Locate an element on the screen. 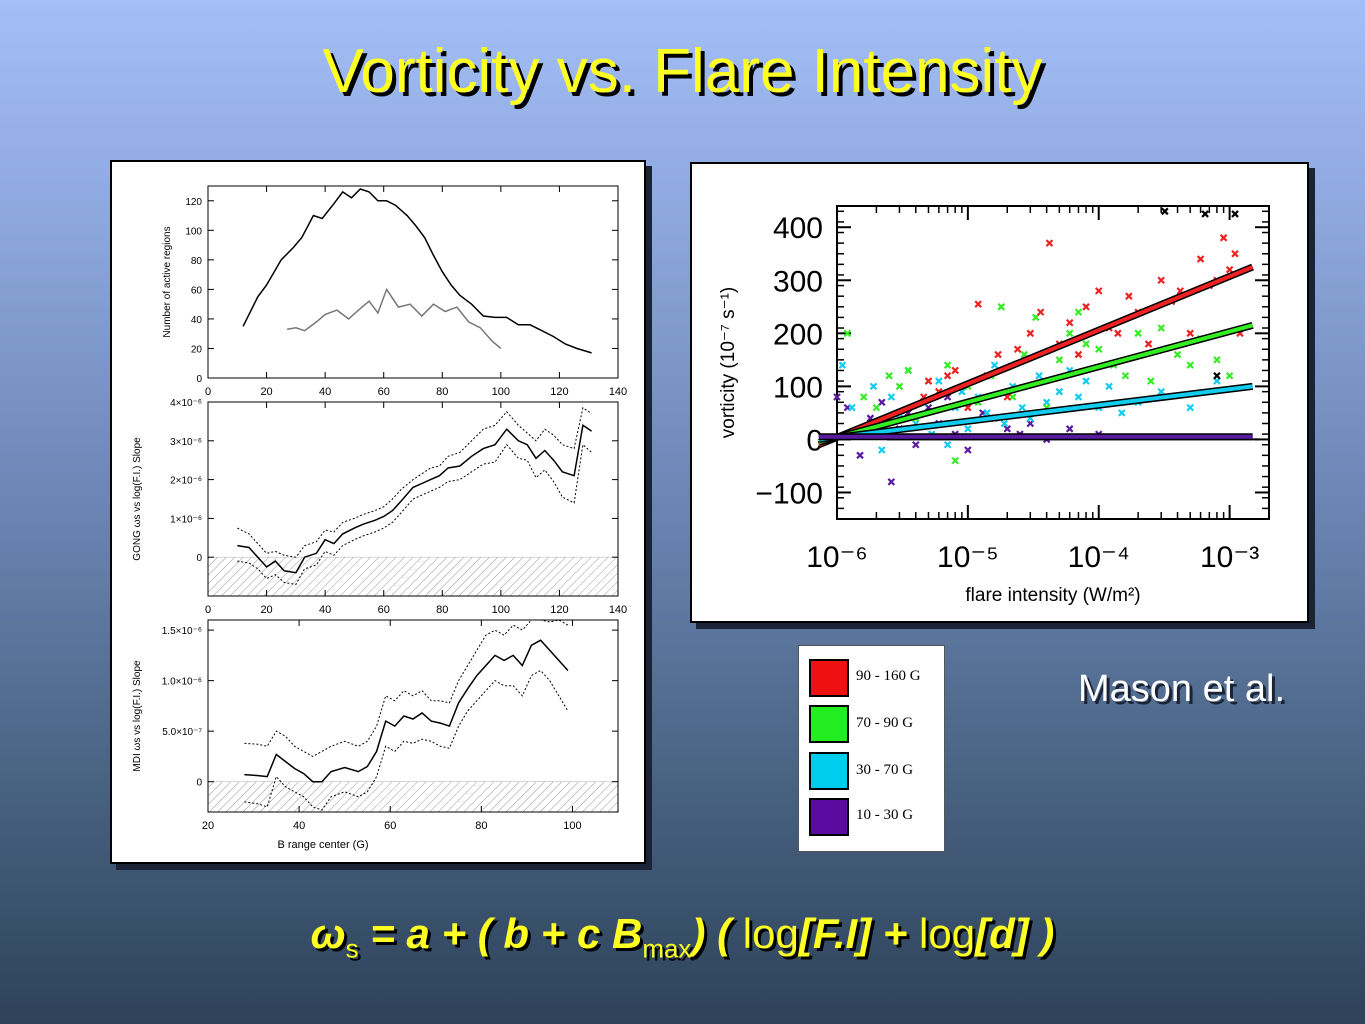 The image size is (1365, 1024). slope-line is located at coordinates (415, 499).